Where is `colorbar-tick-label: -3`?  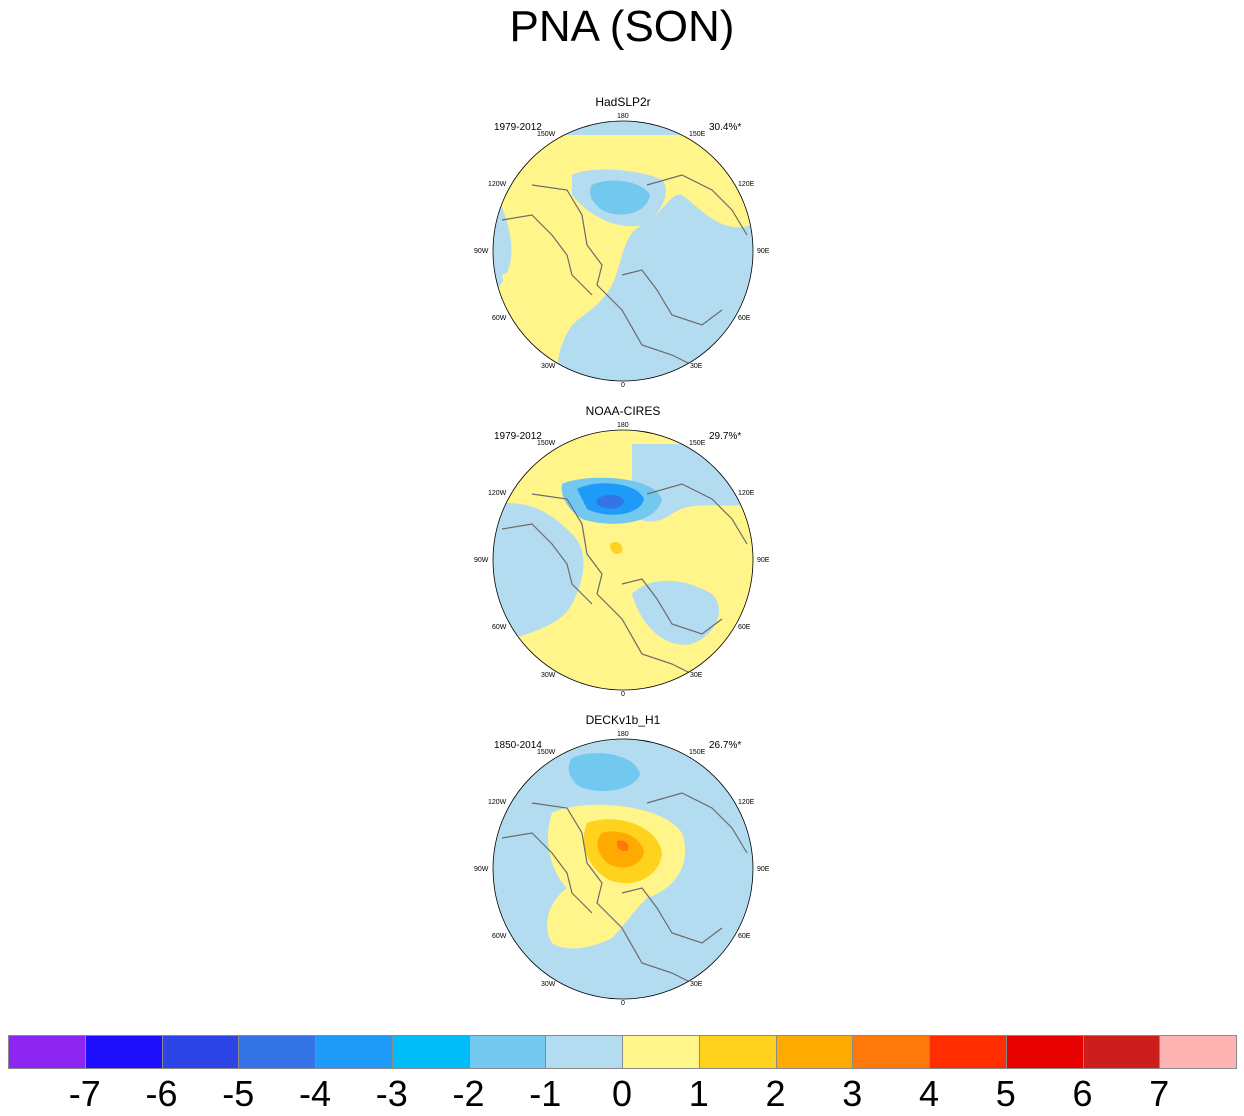 colorbar-tick-label: -3 is located at coordinates (391, 1093).